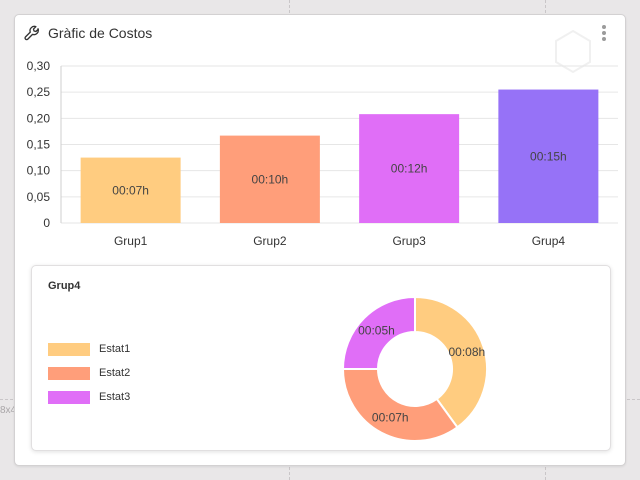  What do you see at coordinates (39, 92) in the screenshot?
I see `y-tick-label: 0,25` at bounding box center [39, 92].